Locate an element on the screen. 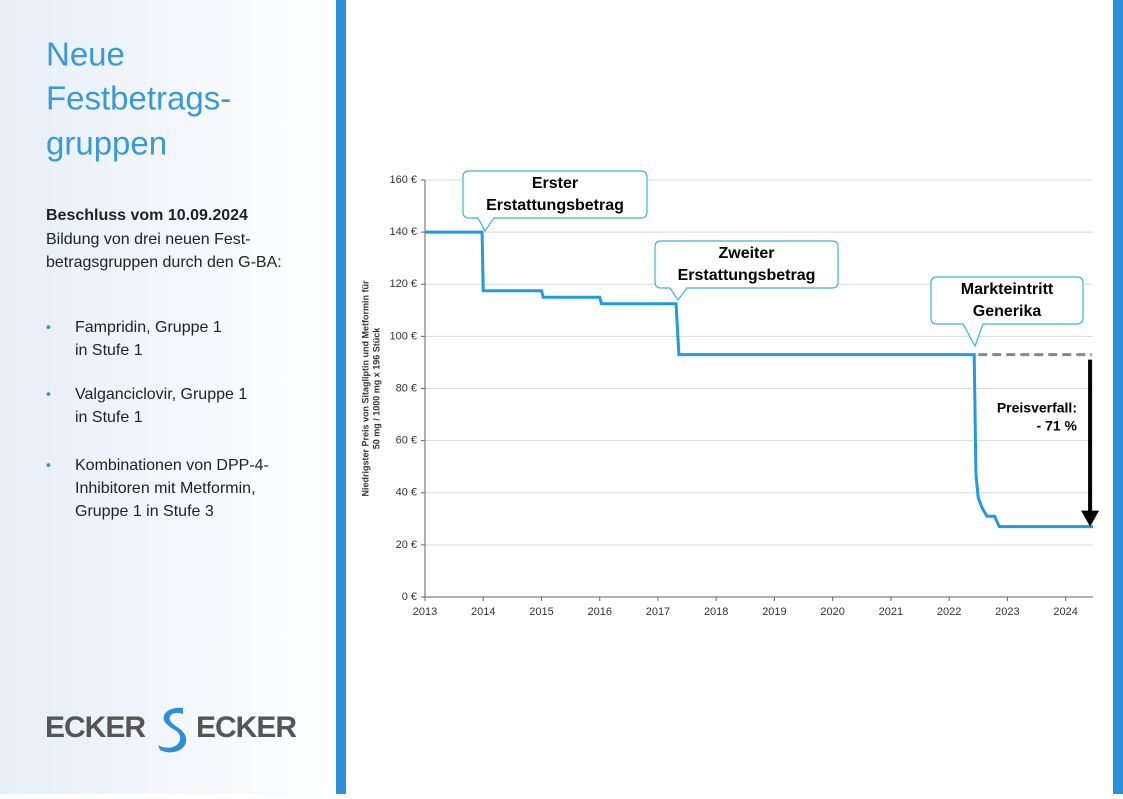 The width and height of the screenshot is (1123, 799). x-tick-label: 2019 is located at coordinates (774, 612).